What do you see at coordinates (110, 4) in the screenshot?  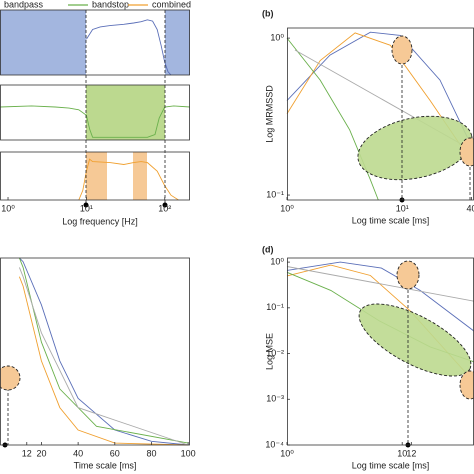 I see `legend-label: bandstop` at bounding box center [110, 4].